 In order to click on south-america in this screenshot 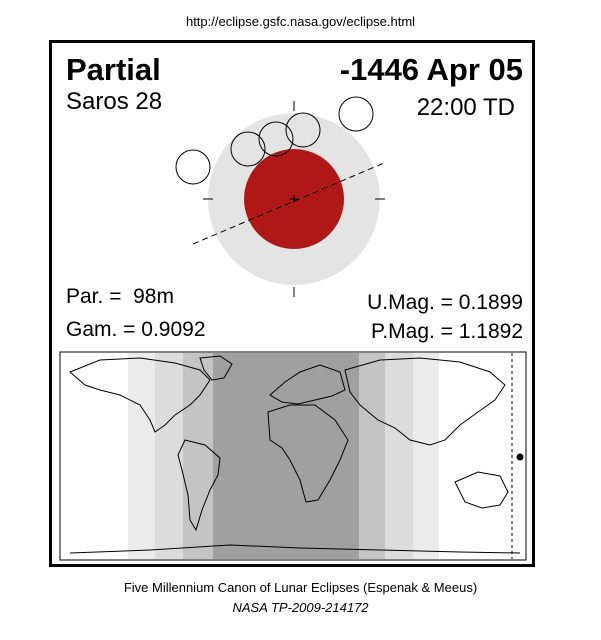, I will do `click(199, 485)`.